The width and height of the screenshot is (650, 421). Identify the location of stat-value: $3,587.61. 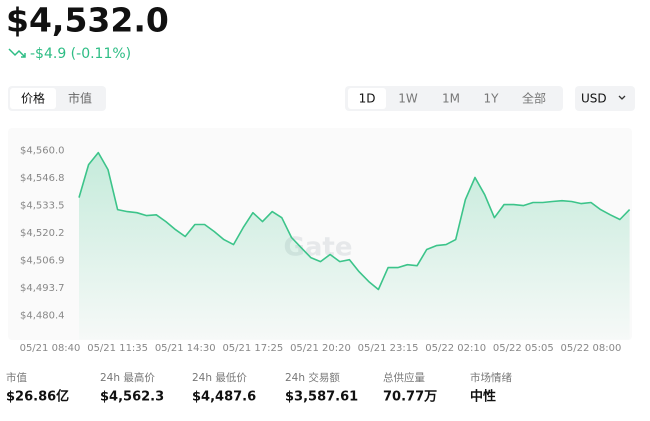
(321, 397).